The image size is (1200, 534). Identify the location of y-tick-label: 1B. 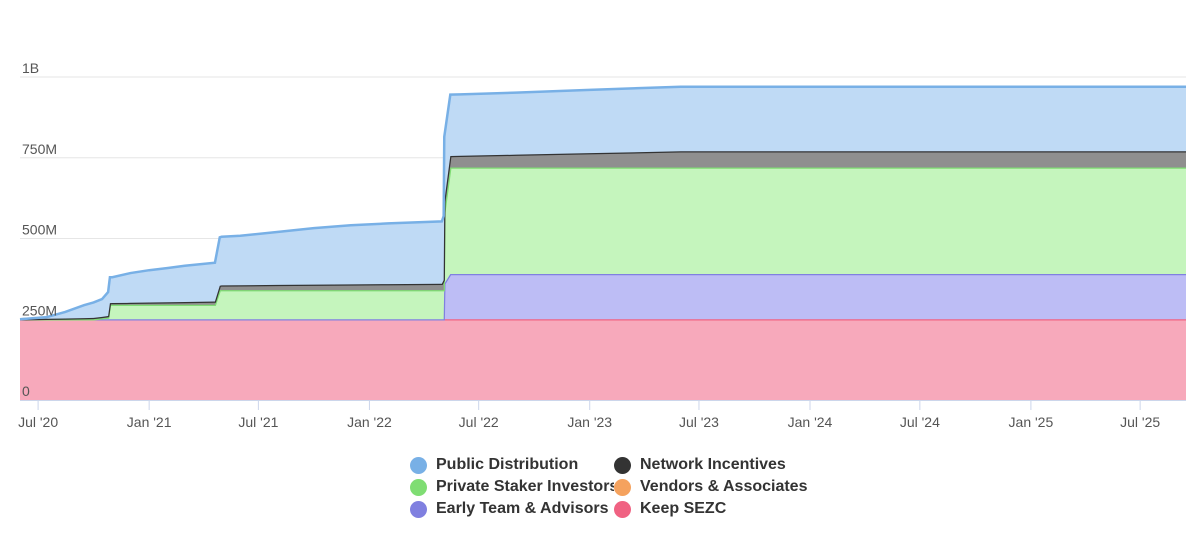
(30, 68).